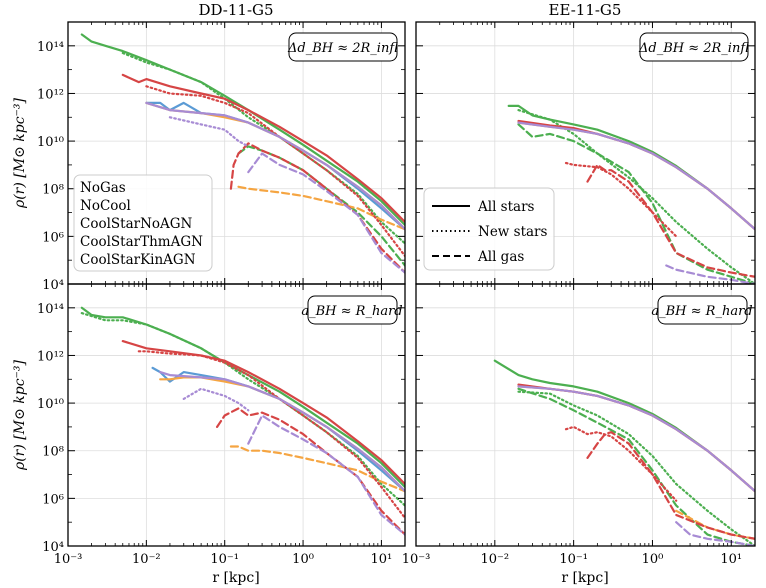  Describe the element at coordinates (235, 10) in the screenshot. I see `column-title-left: DD-11-G5` at that location.